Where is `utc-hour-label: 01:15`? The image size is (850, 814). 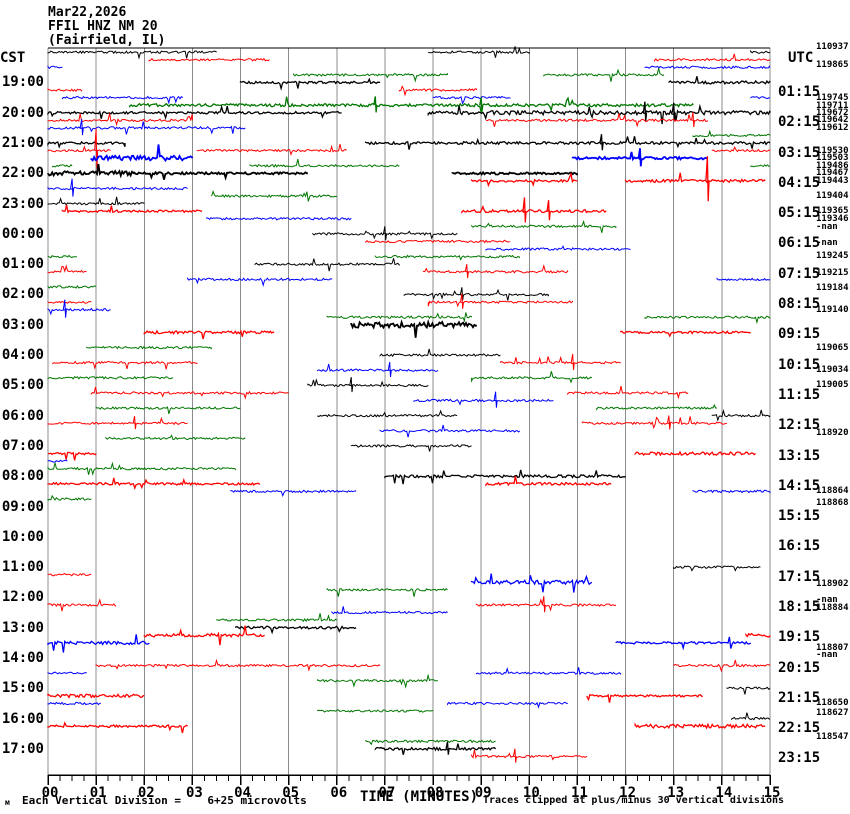
utc-hour-label: 01:15 is located at coordinates (799, 92).